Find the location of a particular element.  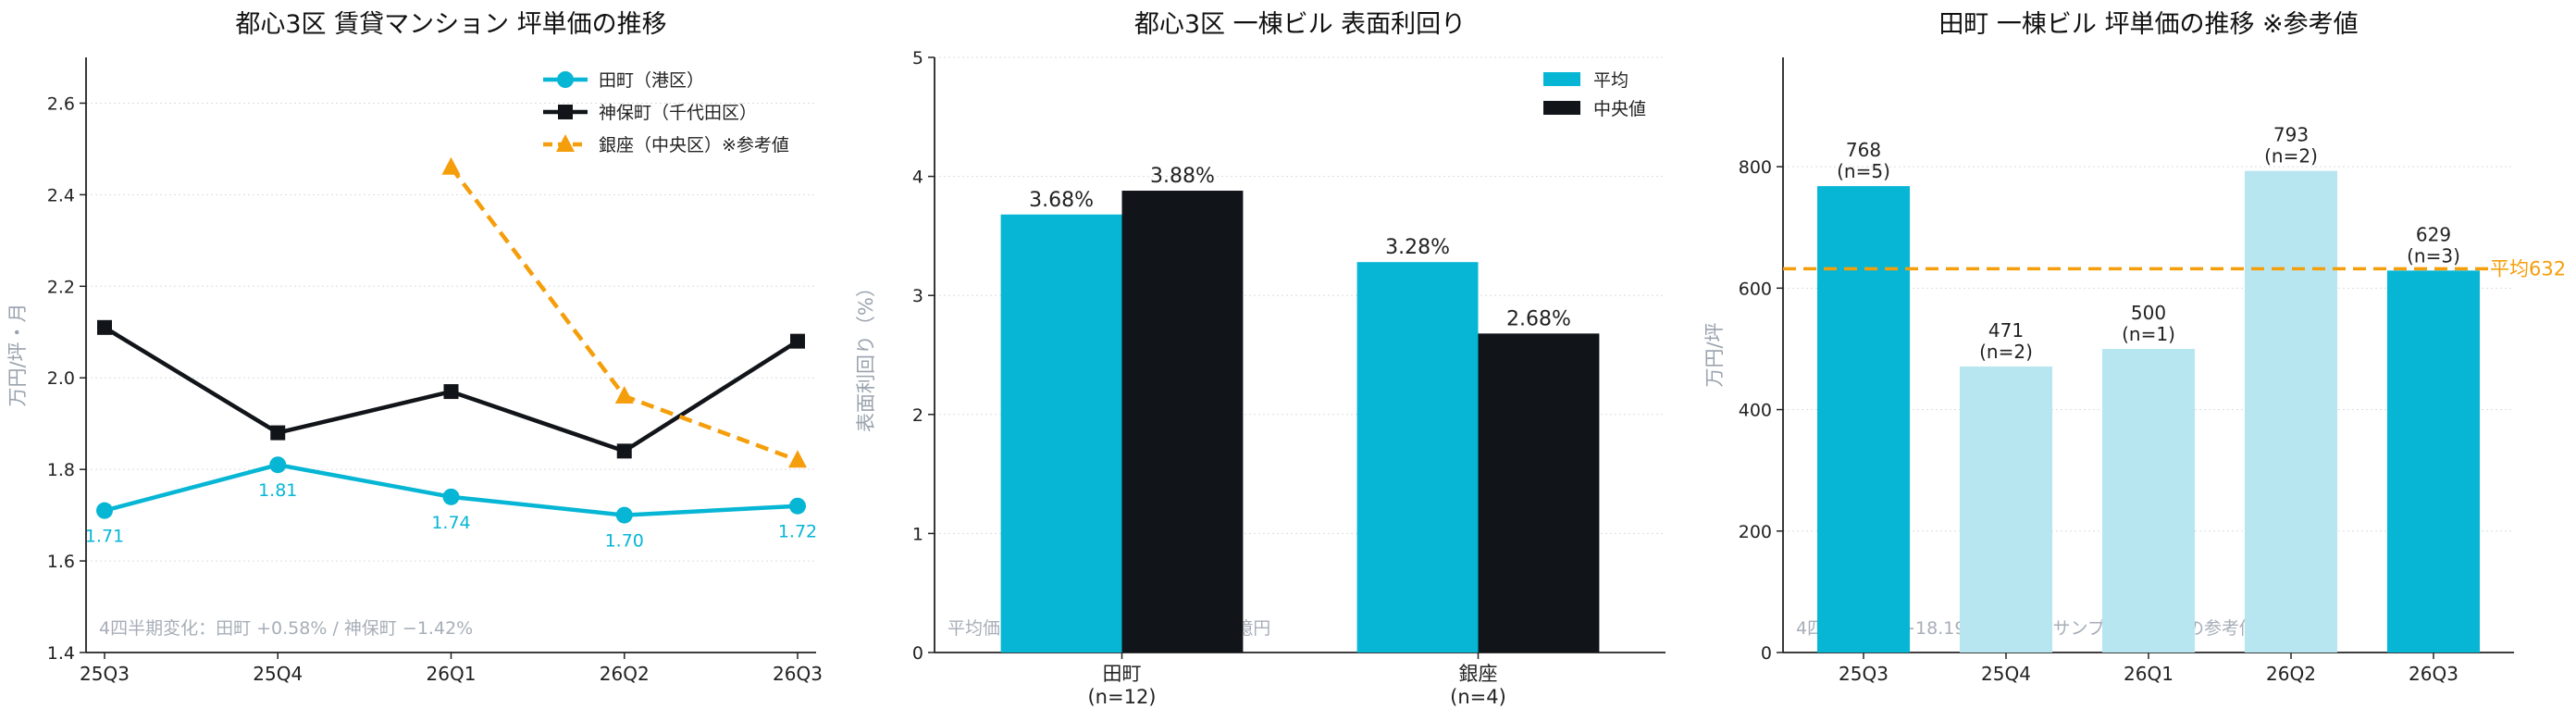

y-tick-label: 2 is located at coordinates (917, 415).